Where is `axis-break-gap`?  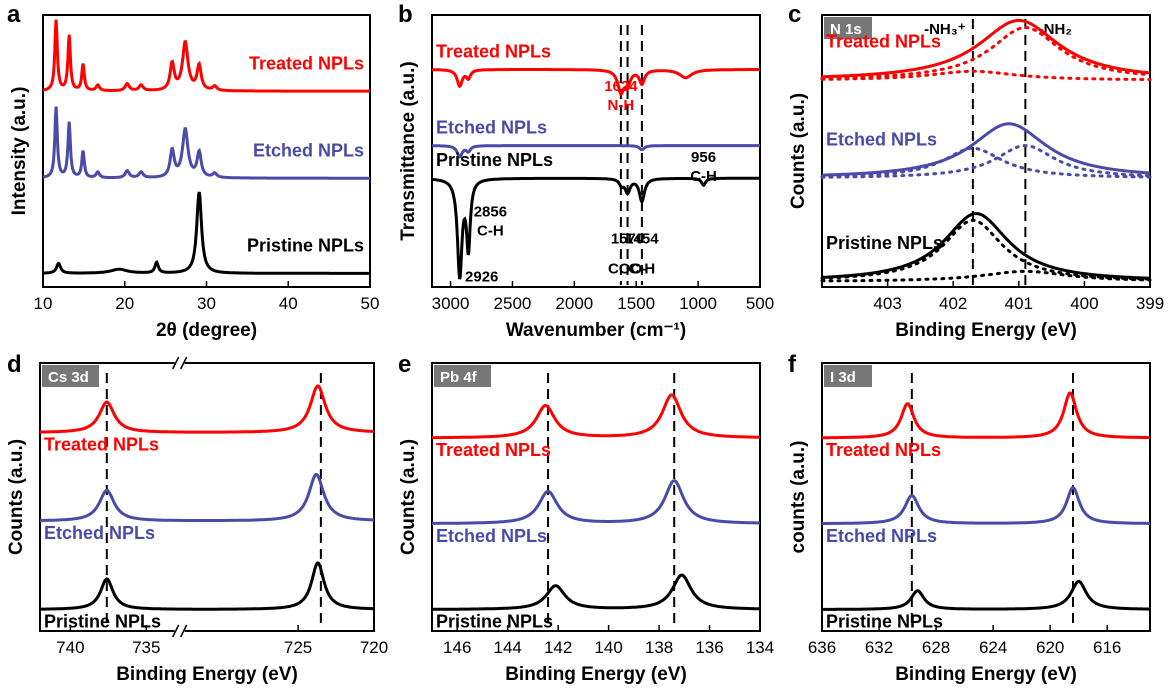
axis-break-gap is located at coordinates (179, 631).